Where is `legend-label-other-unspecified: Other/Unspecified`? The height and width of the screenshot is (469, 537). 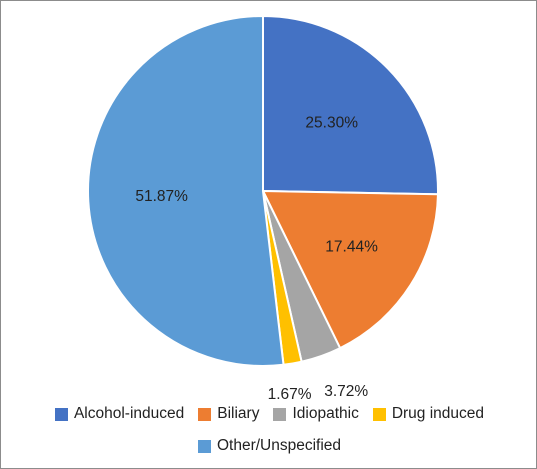 legend-label-other-unspecified: Other/Unspecified is located at coordinates (279, 445).